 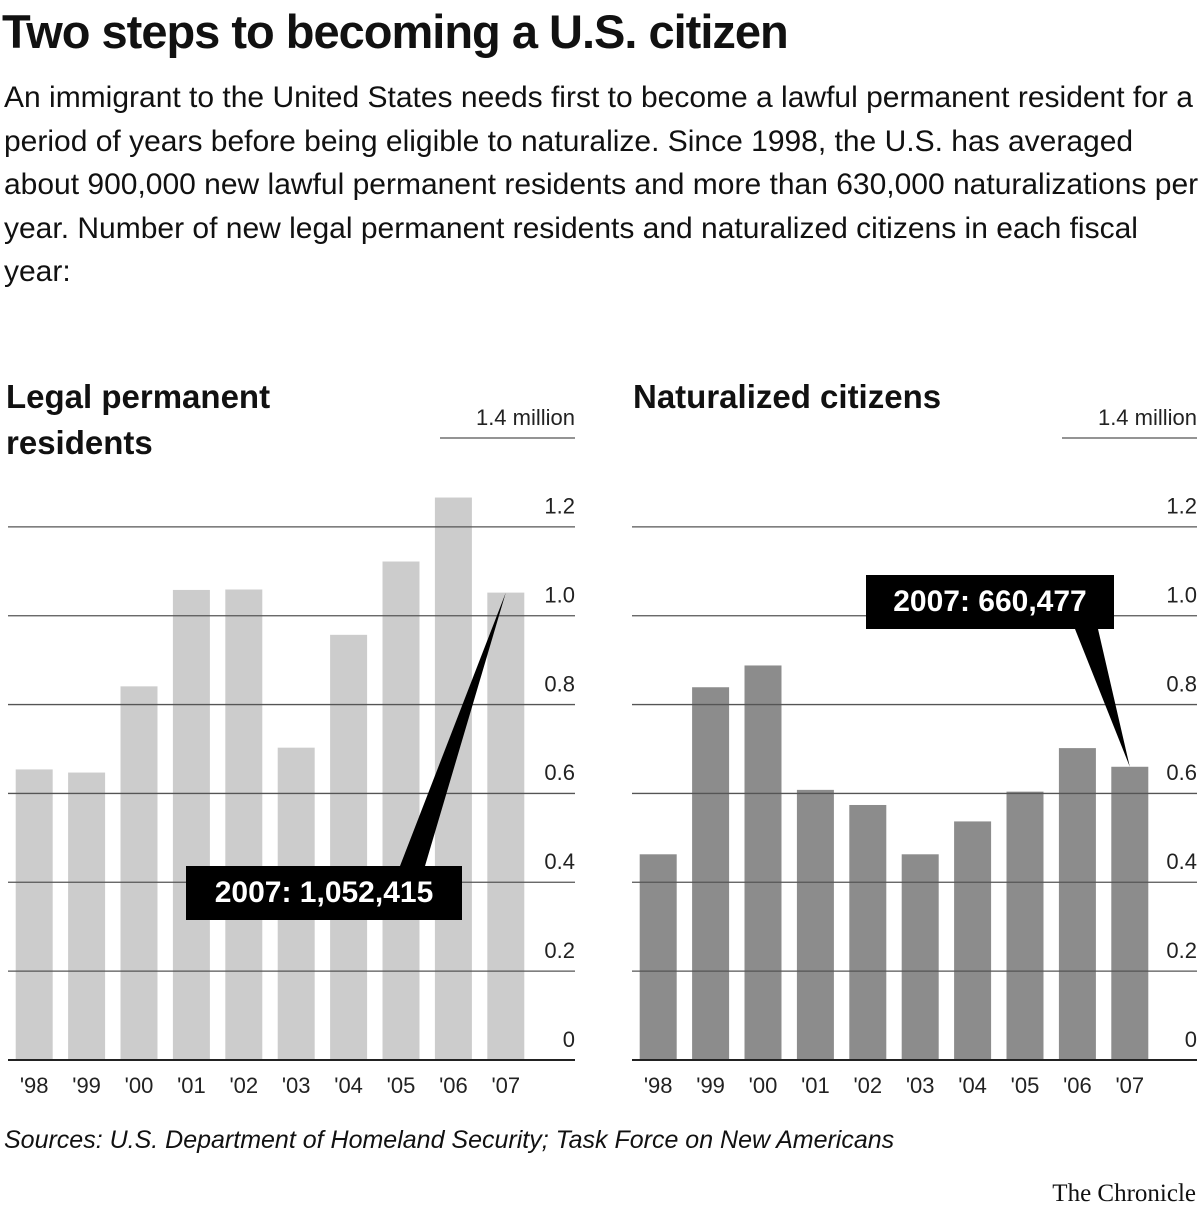 What do you see at coordinates (787, 396) in the screenshot?
I see `chart-title: Naturalized citizens` at bounding box center [787, 396].